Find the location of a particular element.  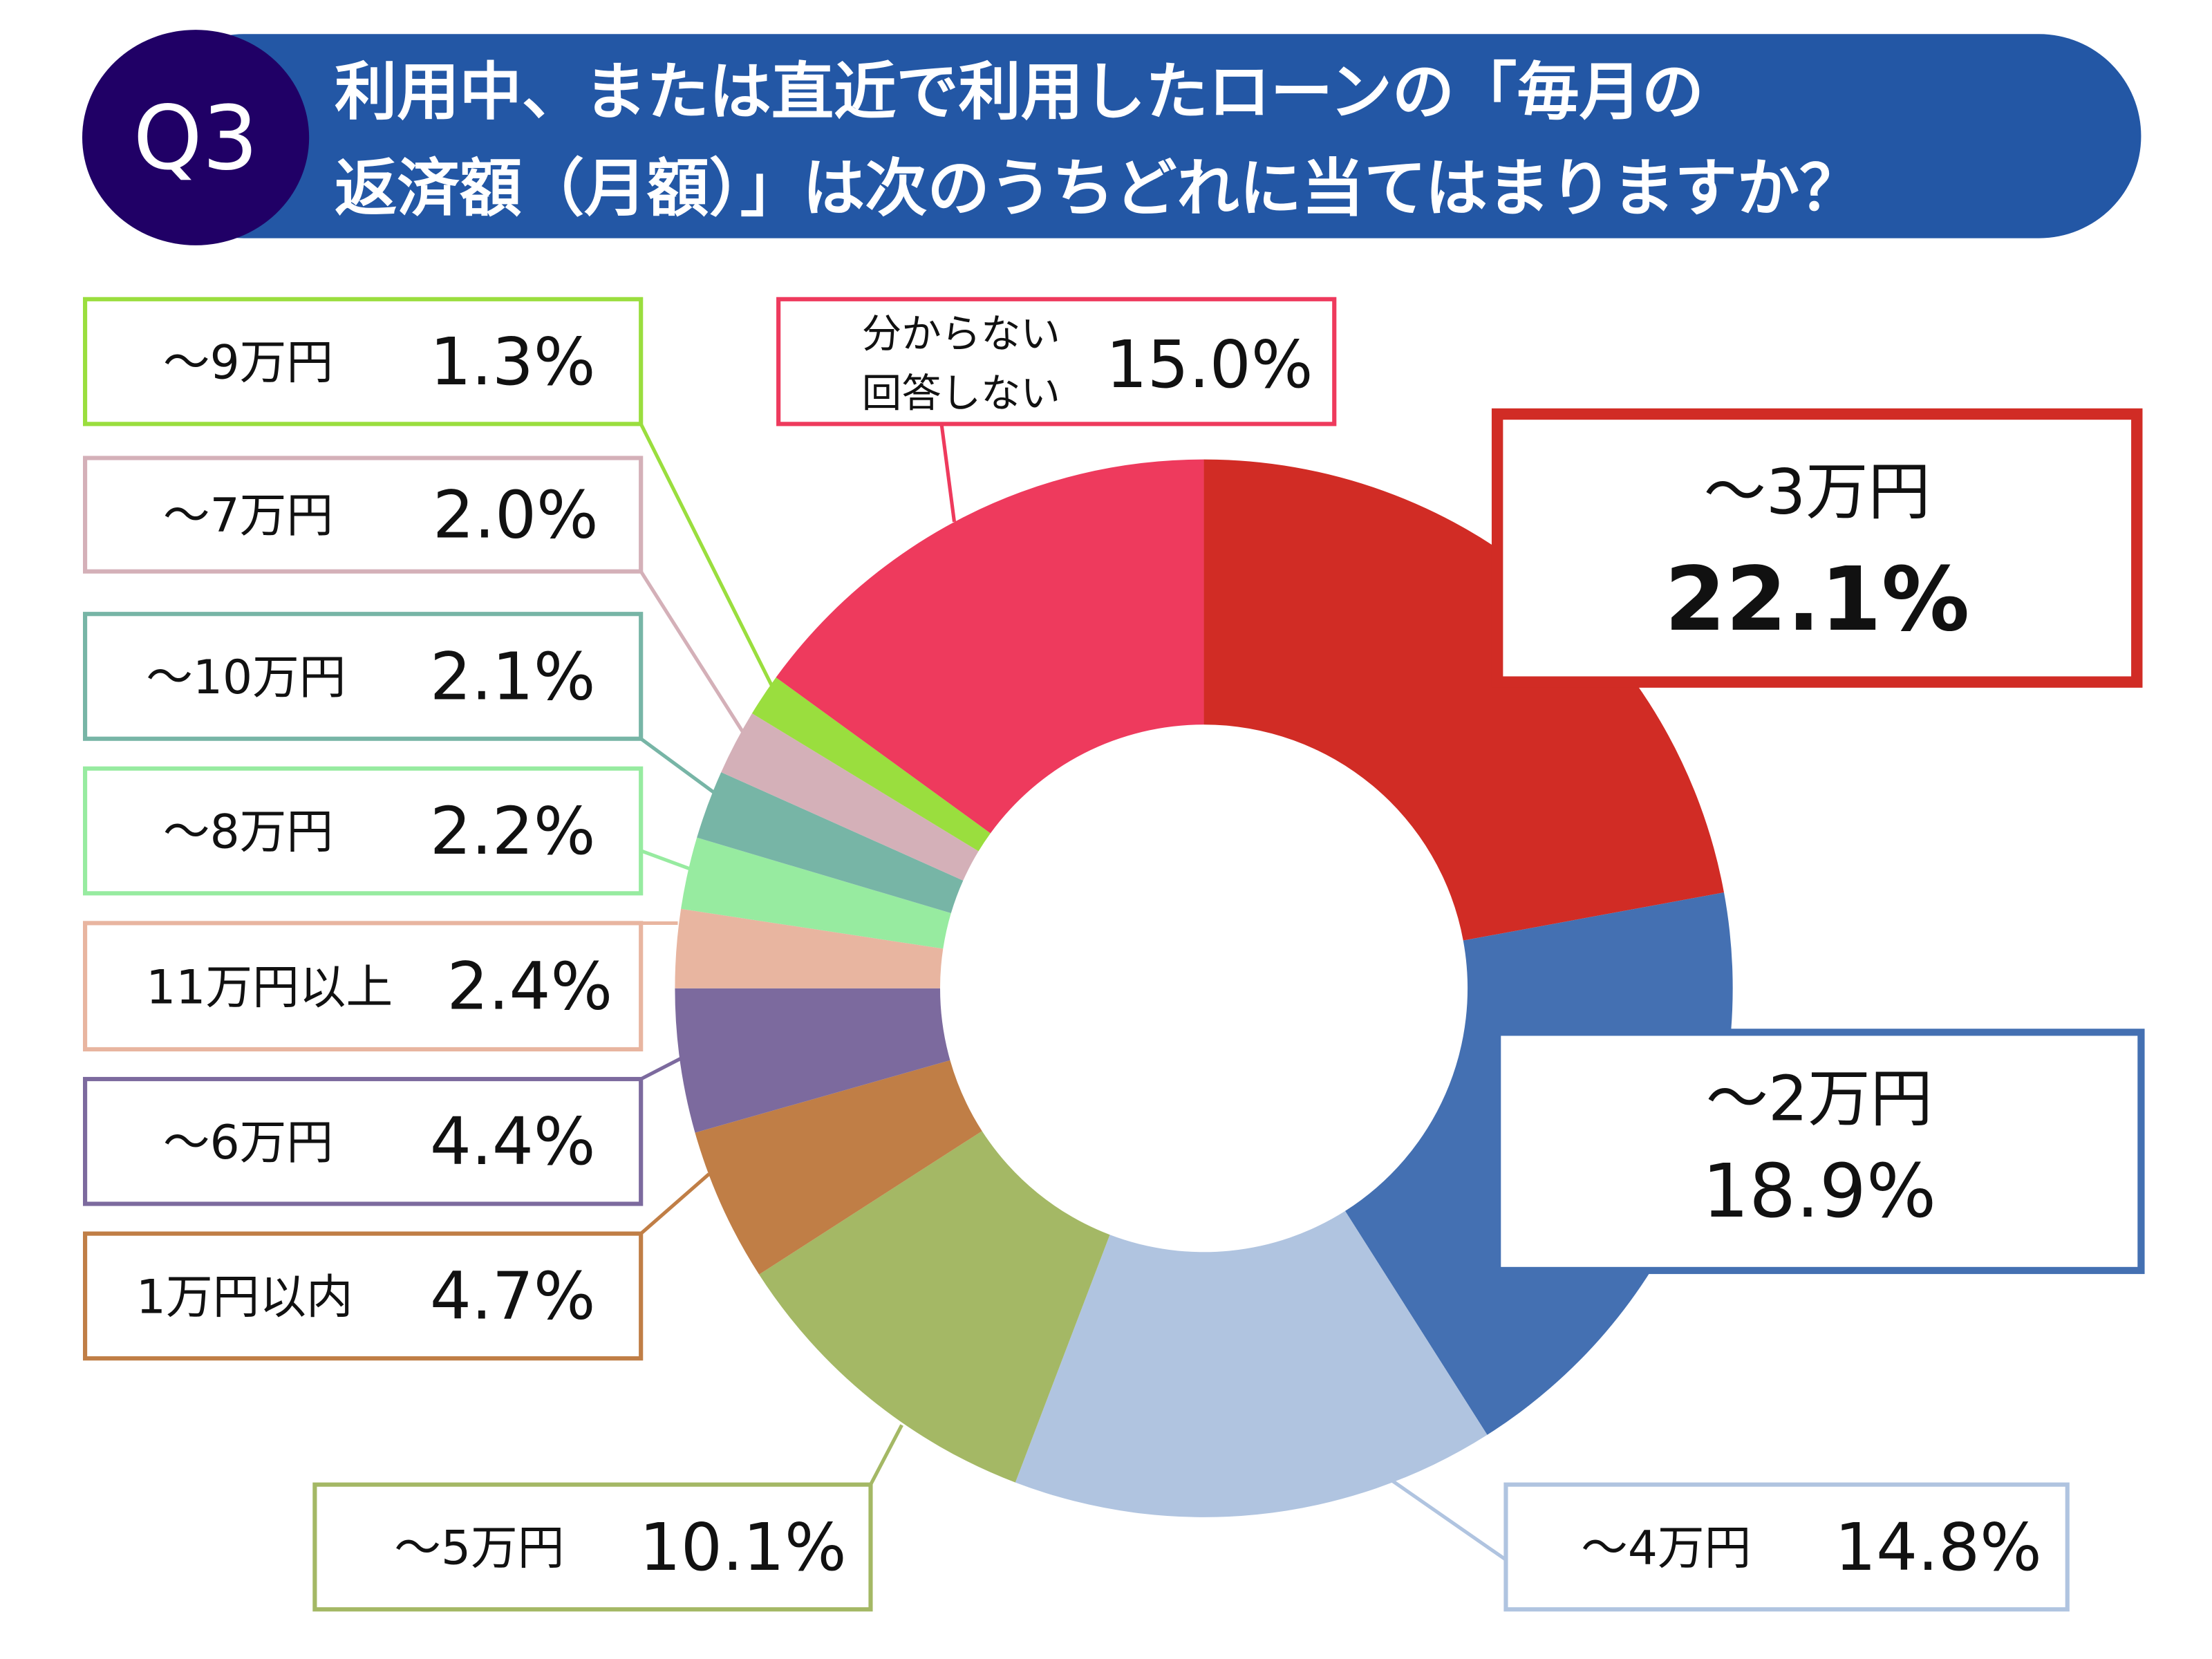

label-value: 2.1% is located at coordinates (513, 677).